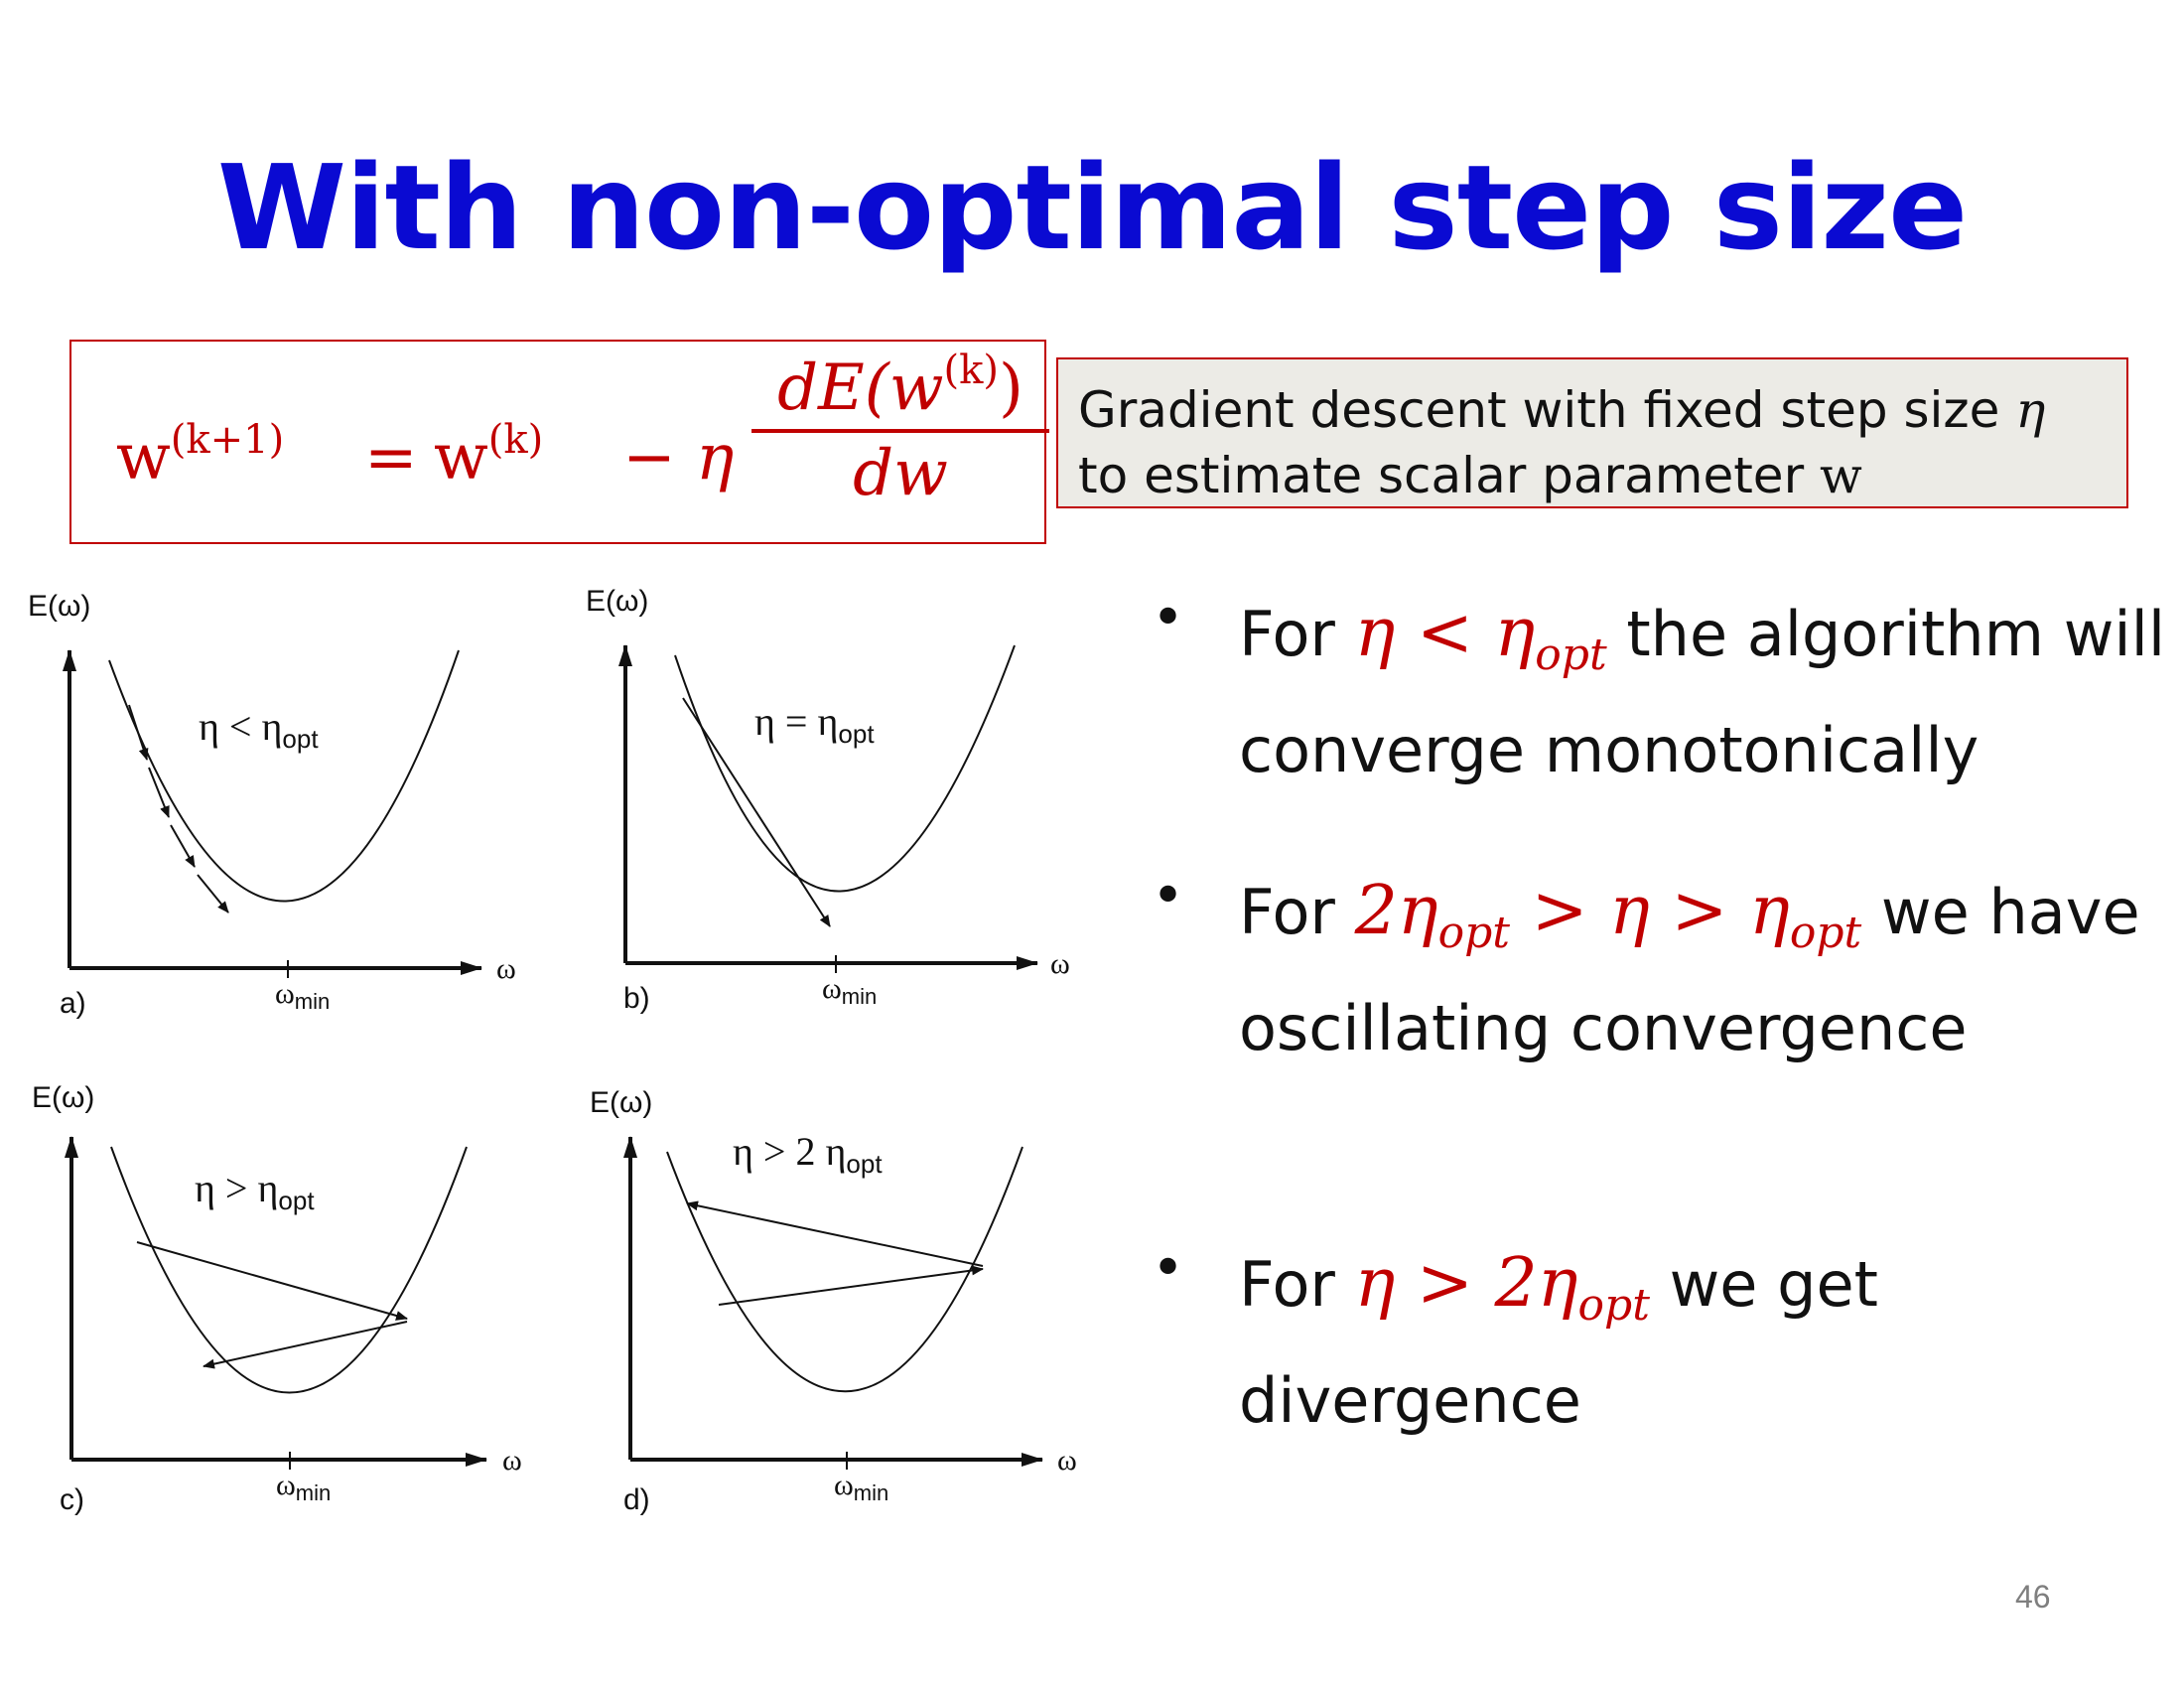  Describe the element at coordinates (313, 1492) in the screenshot. I see `panel-c-min-sub: min` at that location.